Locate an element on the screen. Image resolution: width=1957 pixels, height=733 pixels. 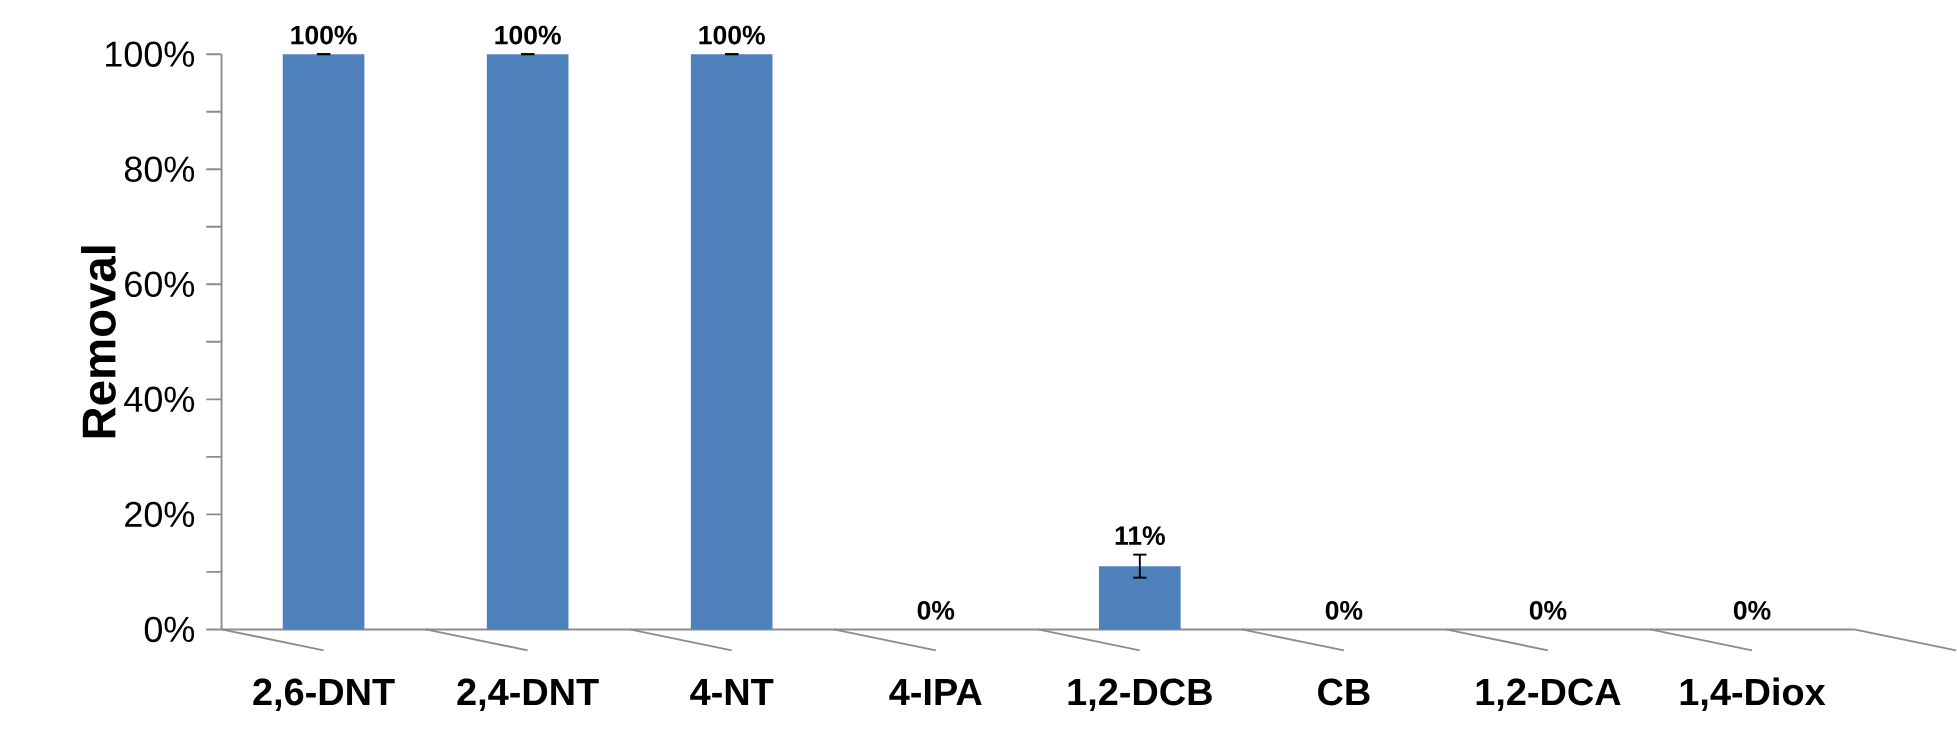
y-axis-title: Removal is located at coordinates (98, 342).